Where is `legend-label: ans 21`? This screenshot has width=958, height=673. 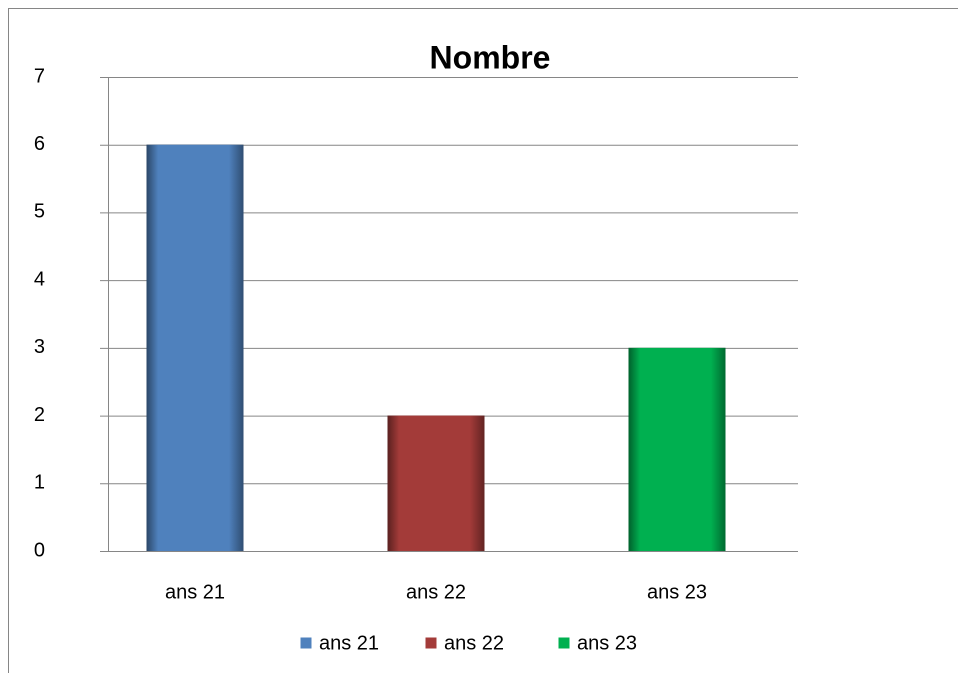
legend-label: ans 21 is located at coordinates (349, 643).